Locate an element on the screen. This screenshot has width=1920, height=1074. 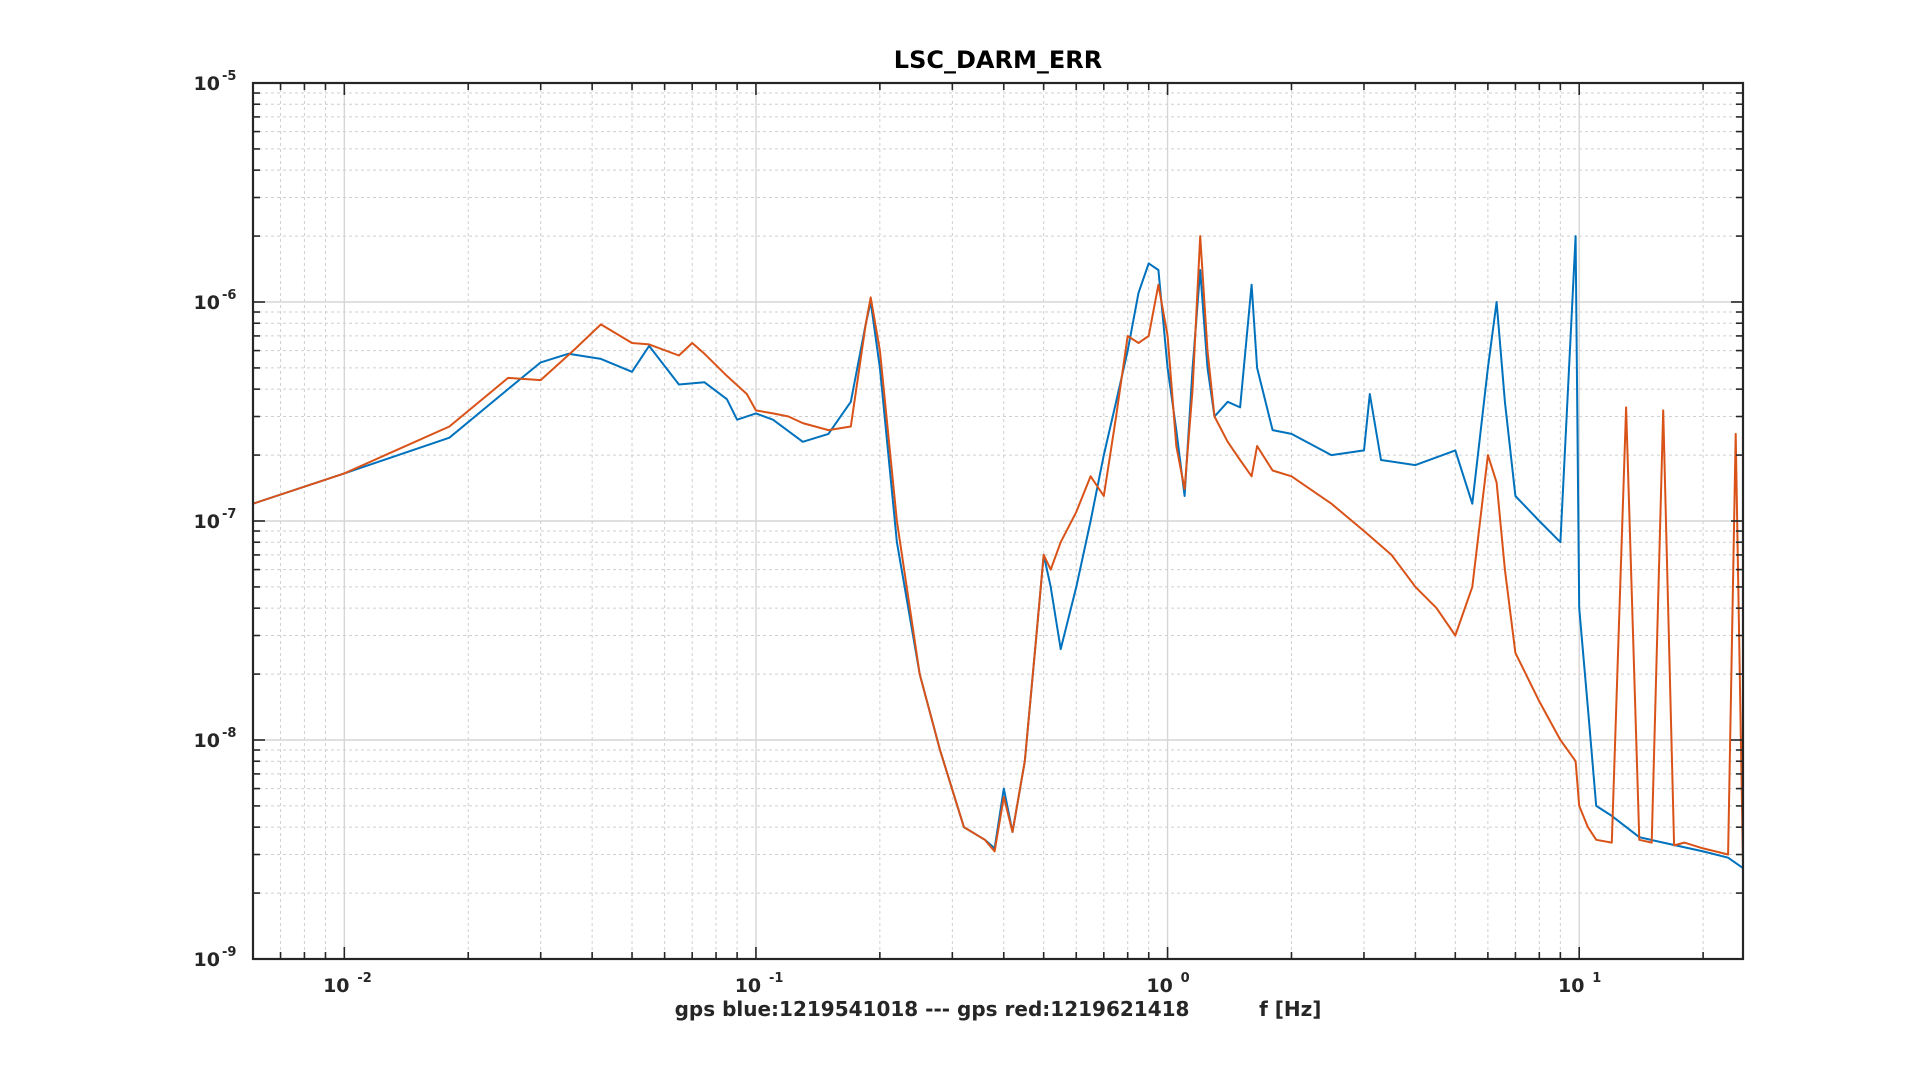
y-tick-label-exponent: -5 is located at coordinates (229, 76).